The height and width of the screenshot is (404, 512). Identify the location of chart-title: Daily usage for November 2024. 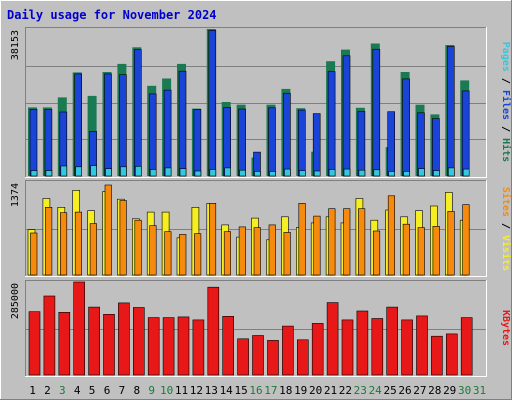
(112, 15).